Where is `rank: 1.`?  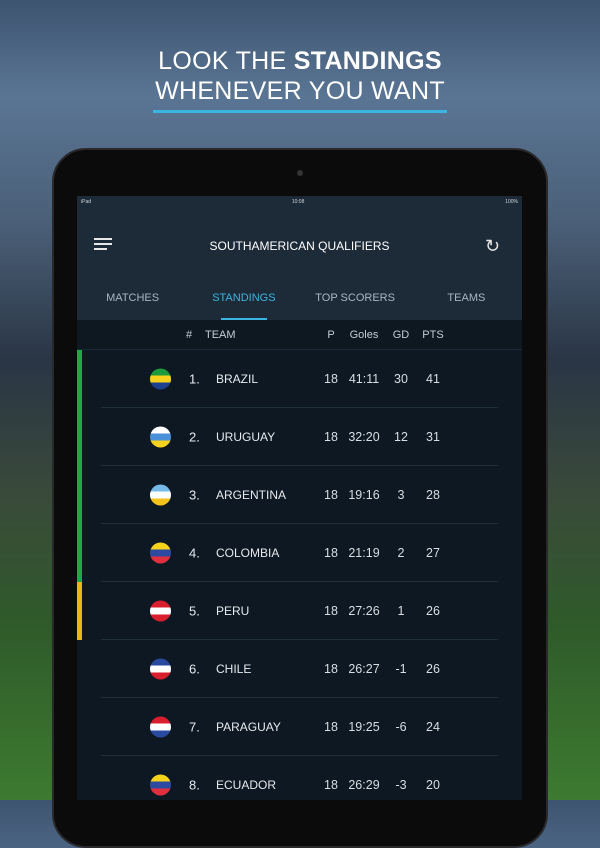 rank: 1. is located at coordinates (194, 379).